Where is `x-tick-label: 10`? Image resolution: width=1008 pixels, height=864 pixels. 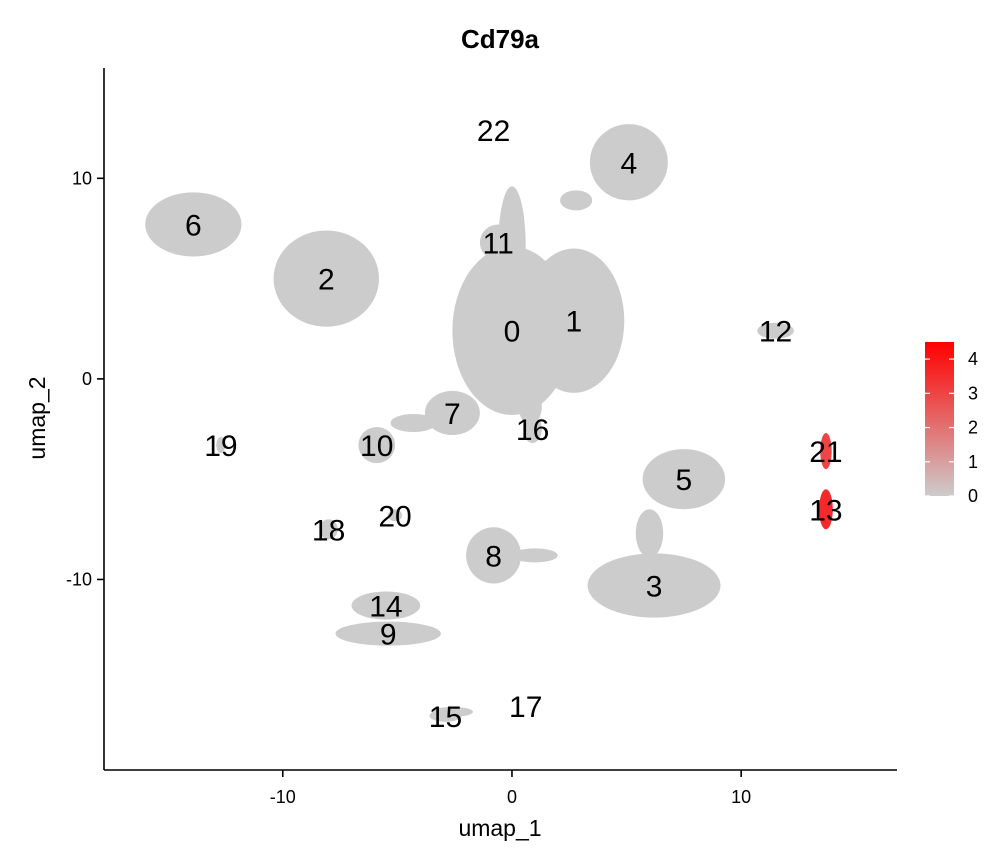 x-tick-label: 10 is located at coordinates (741, 797).